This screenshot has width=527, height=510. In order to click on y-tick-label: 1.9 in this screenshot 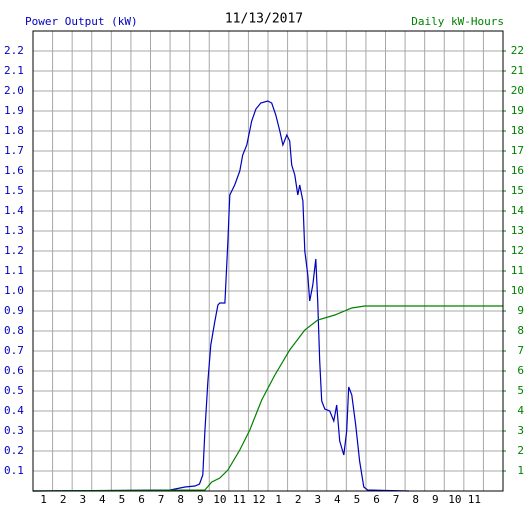, I will do `click(14, 110)`.